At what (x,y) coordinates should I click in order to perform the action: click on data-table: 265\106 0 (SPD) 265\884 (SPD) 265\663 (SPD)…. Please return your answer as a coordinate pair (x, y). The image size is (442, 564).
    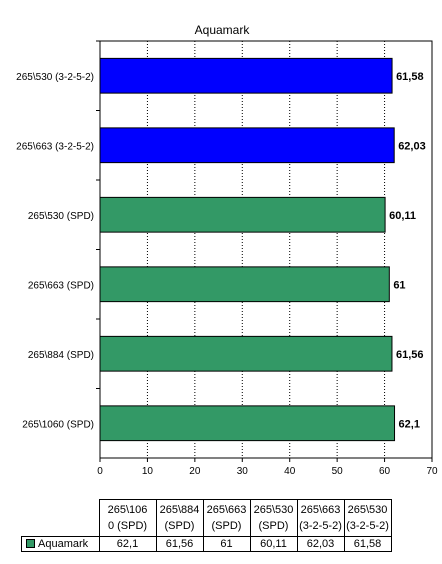
    Looking at the image, I should click on (206, 525).